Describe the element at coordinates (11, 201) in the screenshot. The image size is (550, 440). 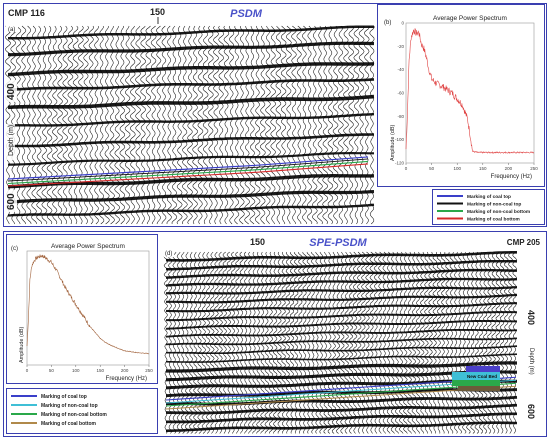
I see `ytick-600: 600` at that location.